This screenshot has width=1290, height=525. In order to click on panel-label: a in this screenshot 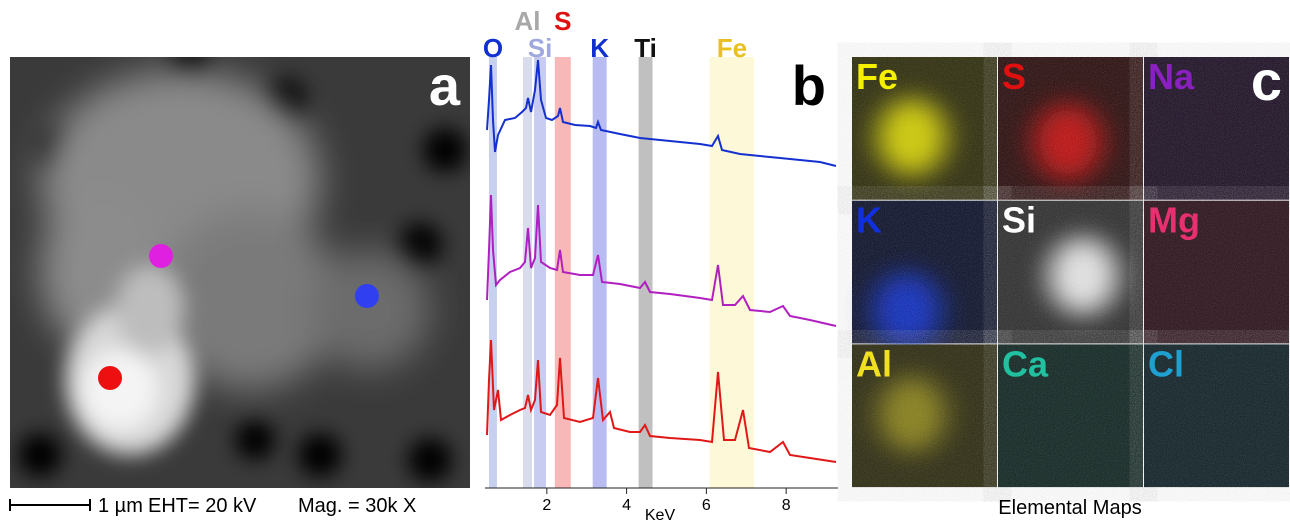, I will do `click(445, 85)`.